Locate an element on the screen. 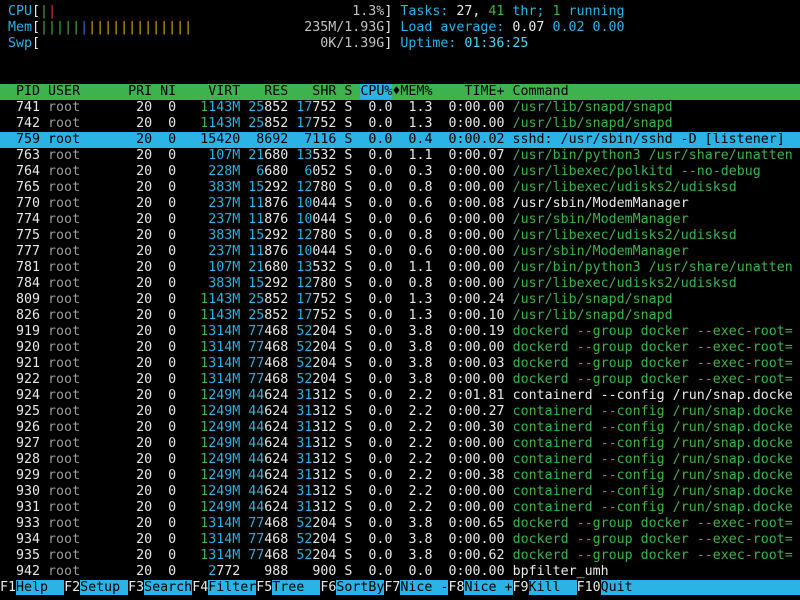  fkey-action-label: Help is located at coordinates (40, 587).